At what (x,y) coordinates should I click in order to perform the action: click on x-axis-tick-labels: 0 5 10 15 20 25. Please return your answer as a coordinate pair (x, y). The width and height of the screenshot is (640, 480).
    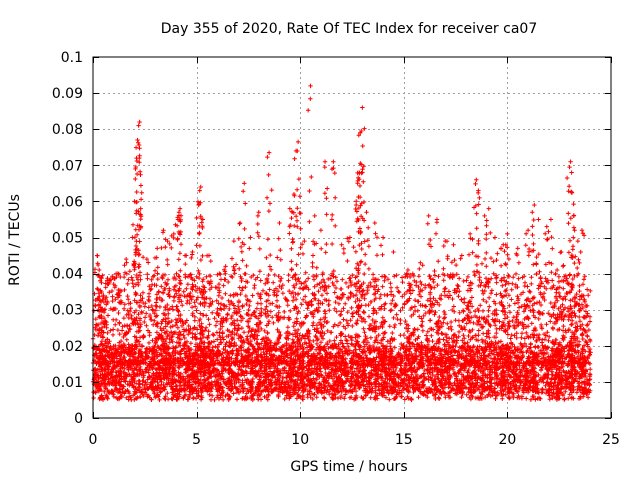
    Looking at the image, I should click on (354, 440).